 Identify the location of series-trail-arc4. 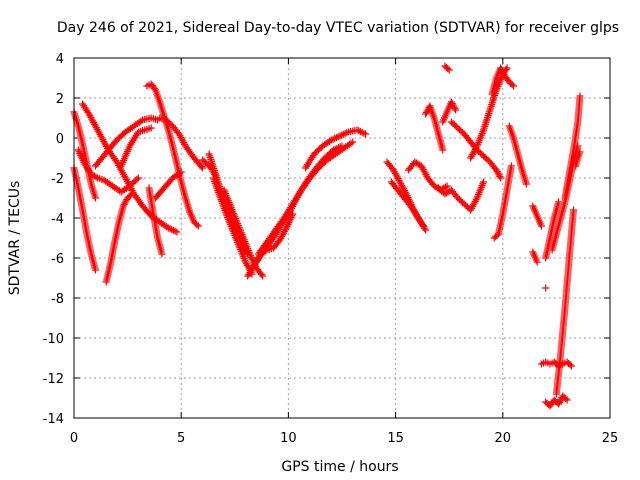
(108, 171).